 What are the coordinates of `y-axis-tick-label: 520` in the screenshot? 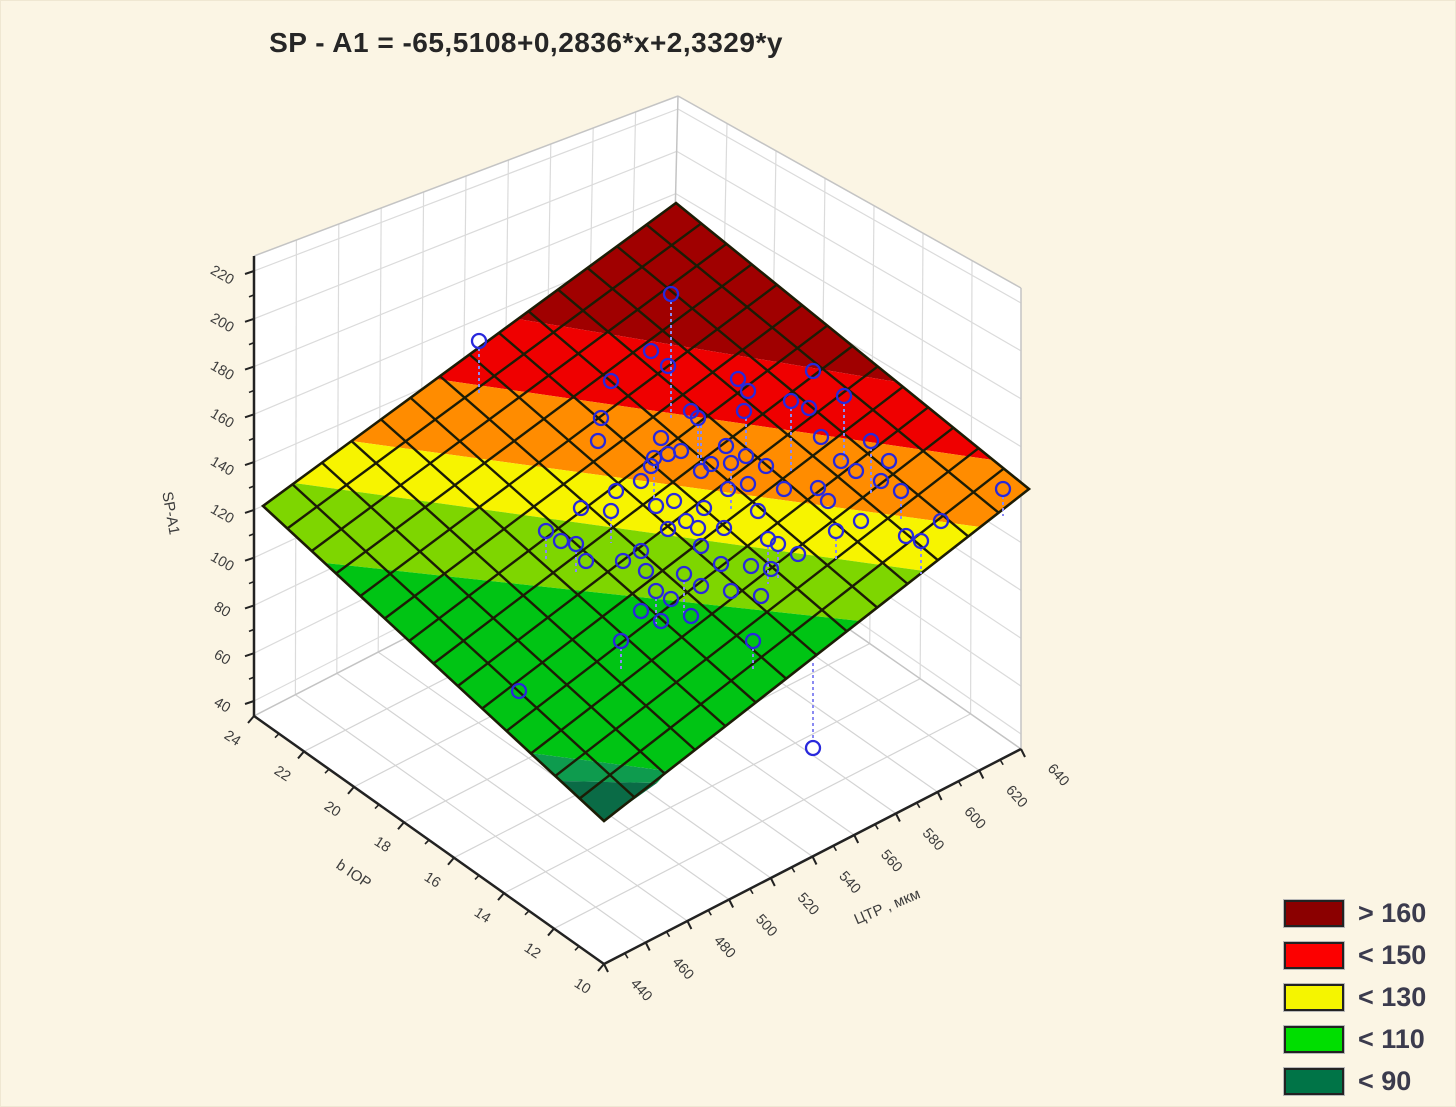 It's located at (808, 904).